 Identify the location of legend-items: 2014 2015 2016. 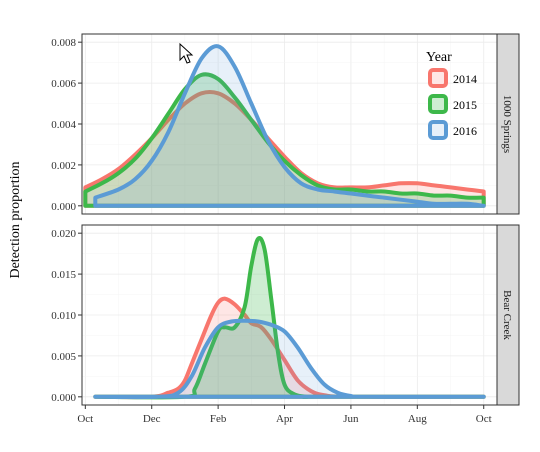
(452, 104).